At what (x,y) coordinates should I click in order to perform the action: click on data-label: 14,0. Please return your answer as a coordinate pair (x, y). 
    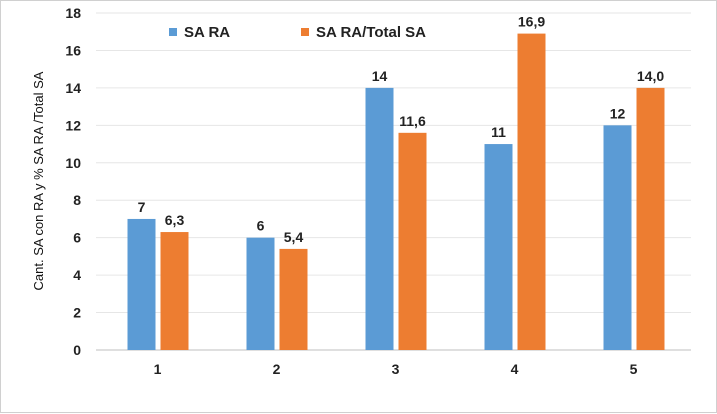
    Looking at the image, I should click on (650, 76).